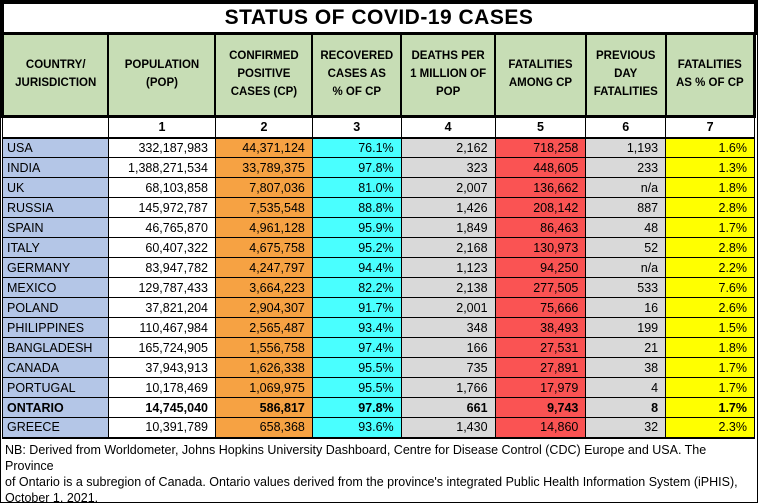 The image size is (758, 503). What do you see at coordinates (626, 307) in the screenshot?
I see `prev-day-fatalities-cell: 16` at bounding box center [626, 307].